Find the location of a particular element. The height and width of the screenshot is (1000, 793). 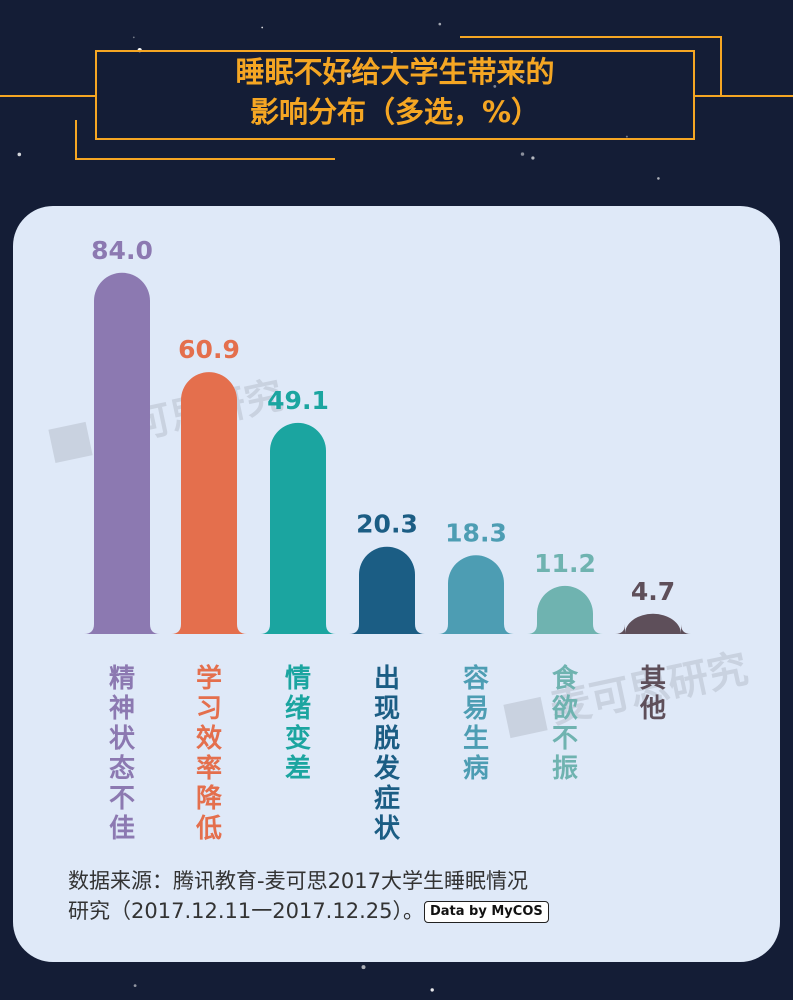

title-frame is located at coordinates (395, 95).